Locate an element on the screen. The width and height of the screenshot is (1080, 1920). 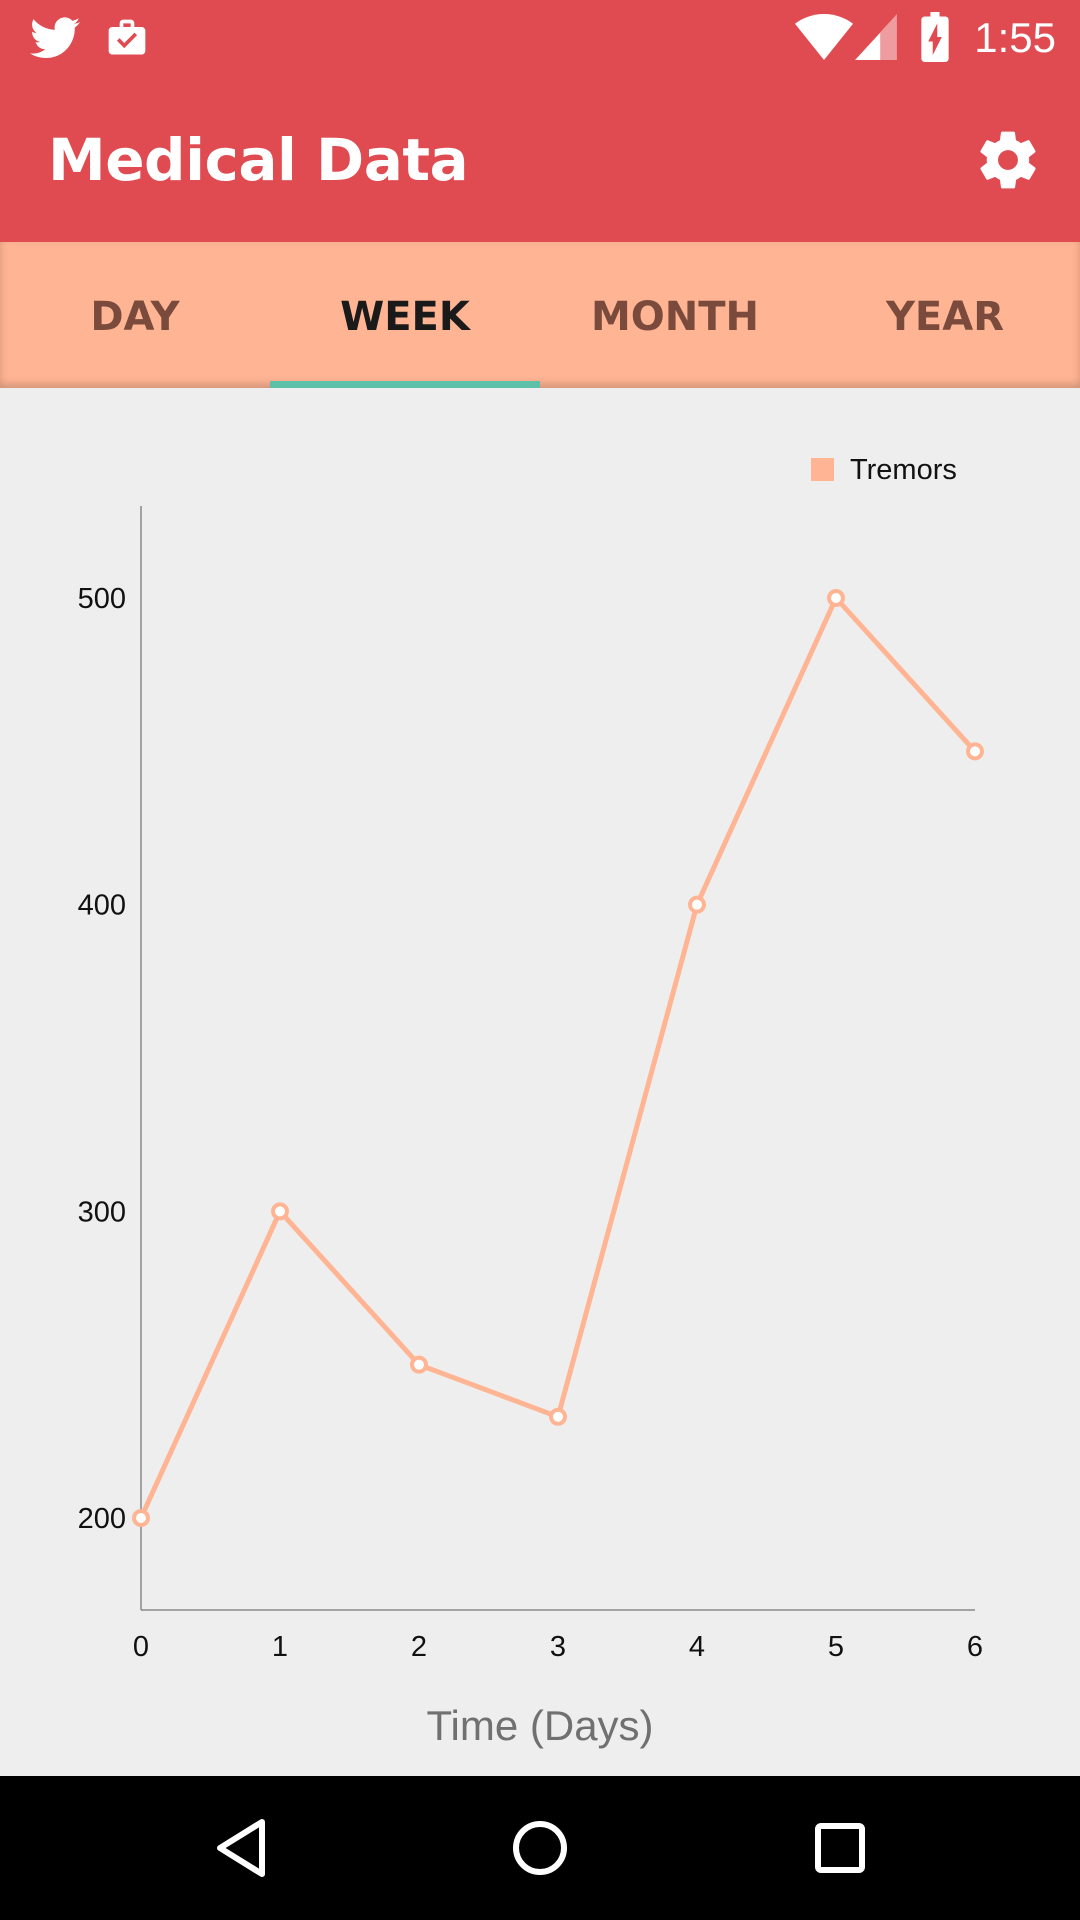
wifi-icon is located at coordinates (824, 37).